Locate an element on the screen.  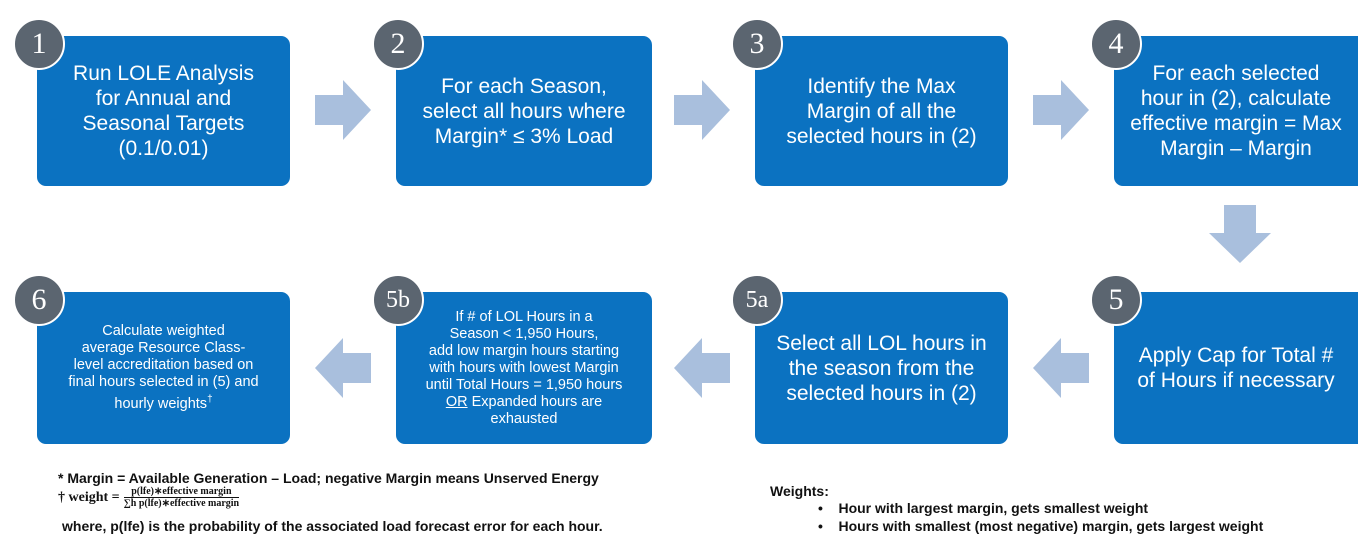
step-text: Calculate weighted is located at coordinates (163, 331).